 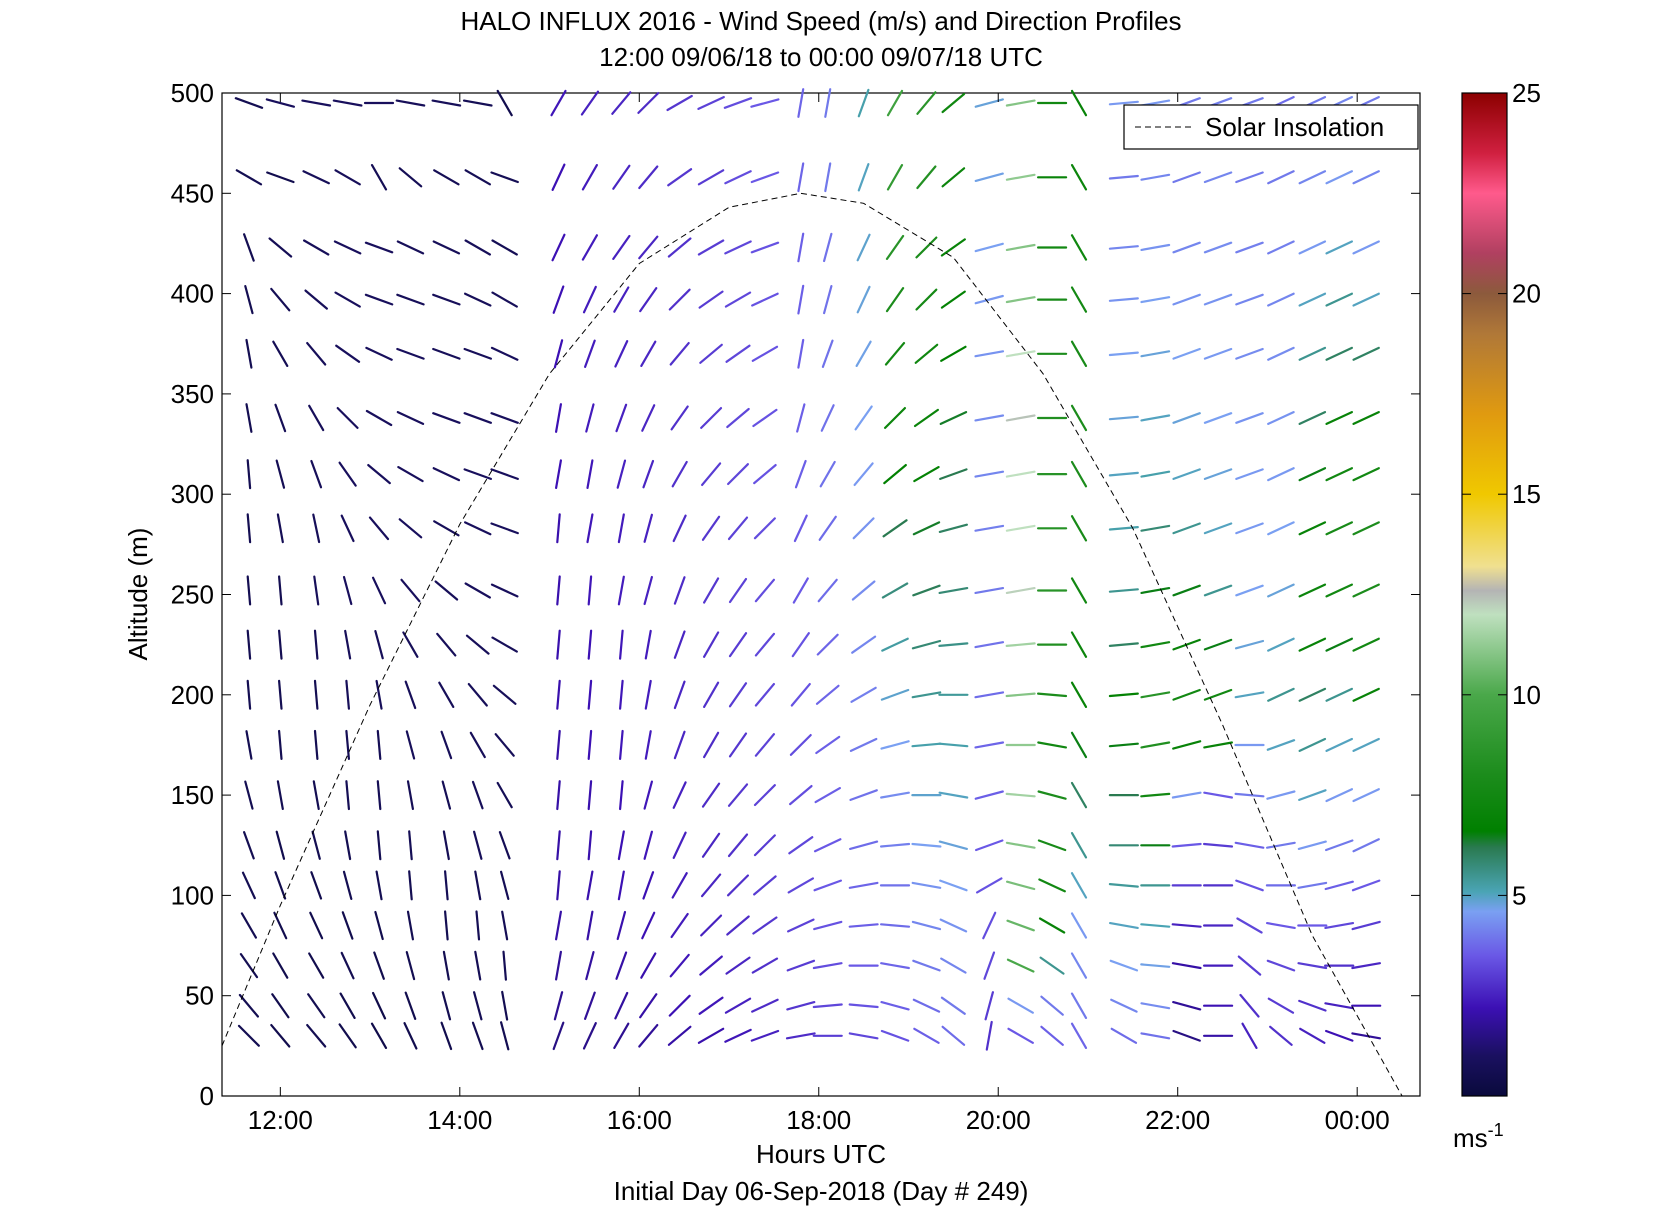 What do you see at coordinates (280, 1120) in the screenshot?
I see `x-tick-label: 12:00` at bounding box center [280, 1120].